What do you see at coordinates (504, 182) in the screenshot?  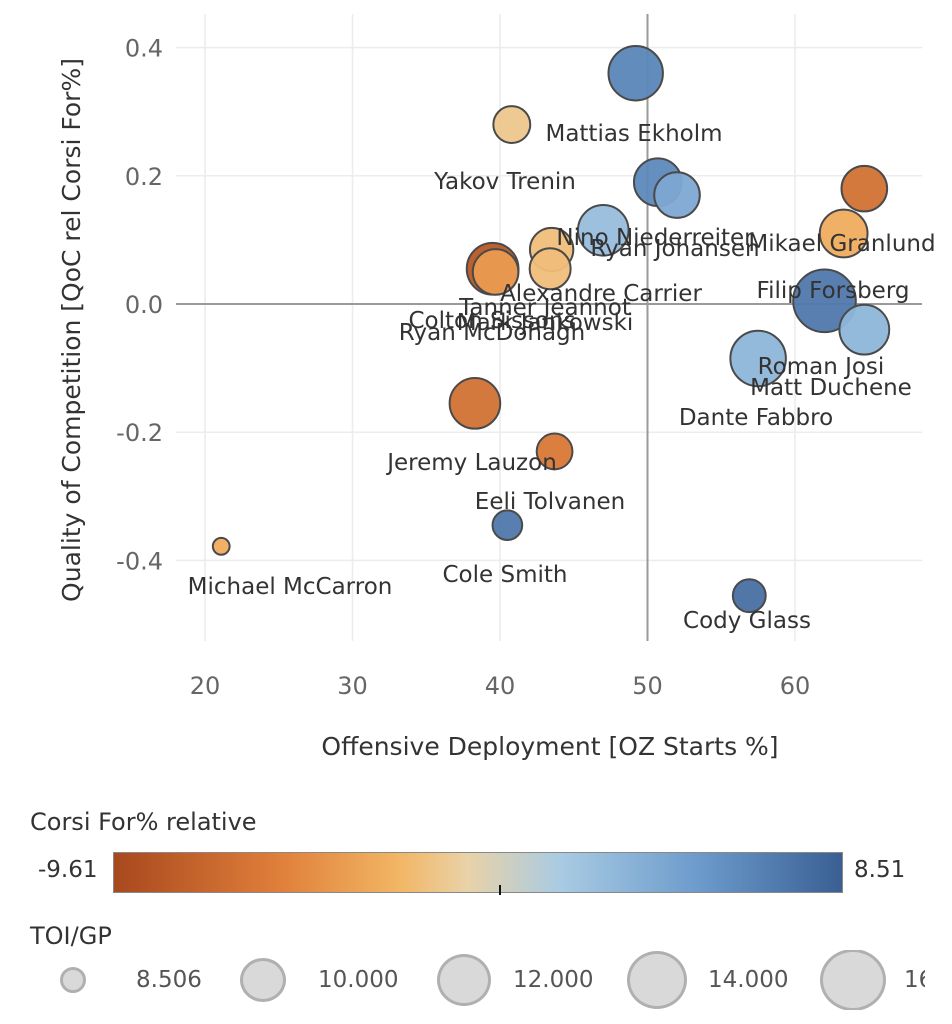 I see `point-label: Yakov Trenin` at bounding box center [504, 182].